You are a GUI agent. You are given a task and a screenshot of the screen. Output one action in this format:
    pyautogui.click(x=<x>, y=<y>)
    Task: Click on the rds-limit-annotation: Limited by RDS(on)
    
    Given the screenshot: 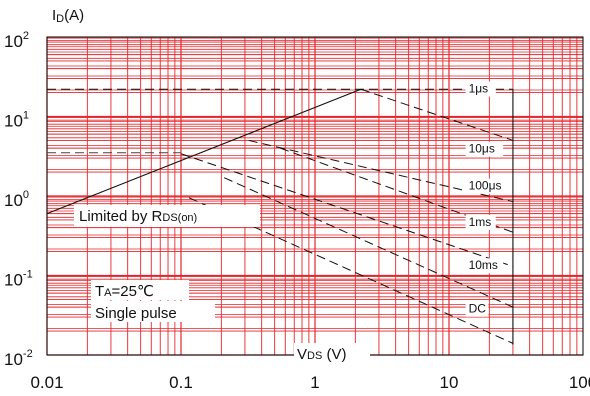 What is the action you would take?
    pyautogui.click(x=167, y=216)
    